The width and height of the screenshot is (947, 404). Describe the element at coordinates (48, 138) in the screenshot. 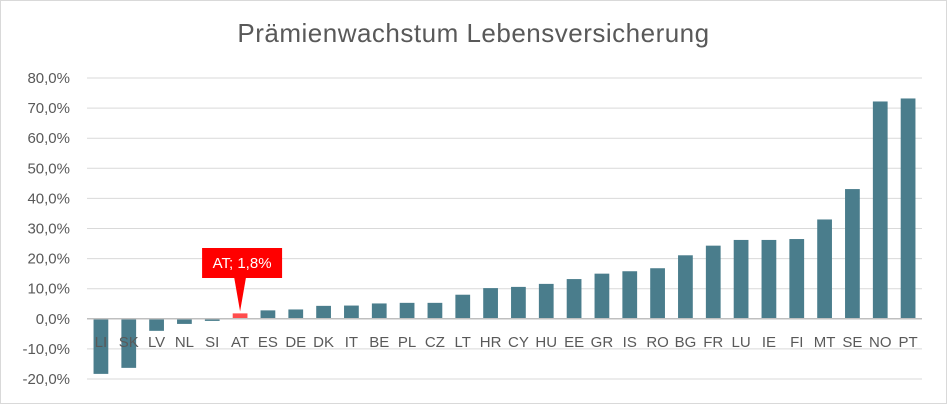

I see `y-tick-label: 60,0%` at that location.